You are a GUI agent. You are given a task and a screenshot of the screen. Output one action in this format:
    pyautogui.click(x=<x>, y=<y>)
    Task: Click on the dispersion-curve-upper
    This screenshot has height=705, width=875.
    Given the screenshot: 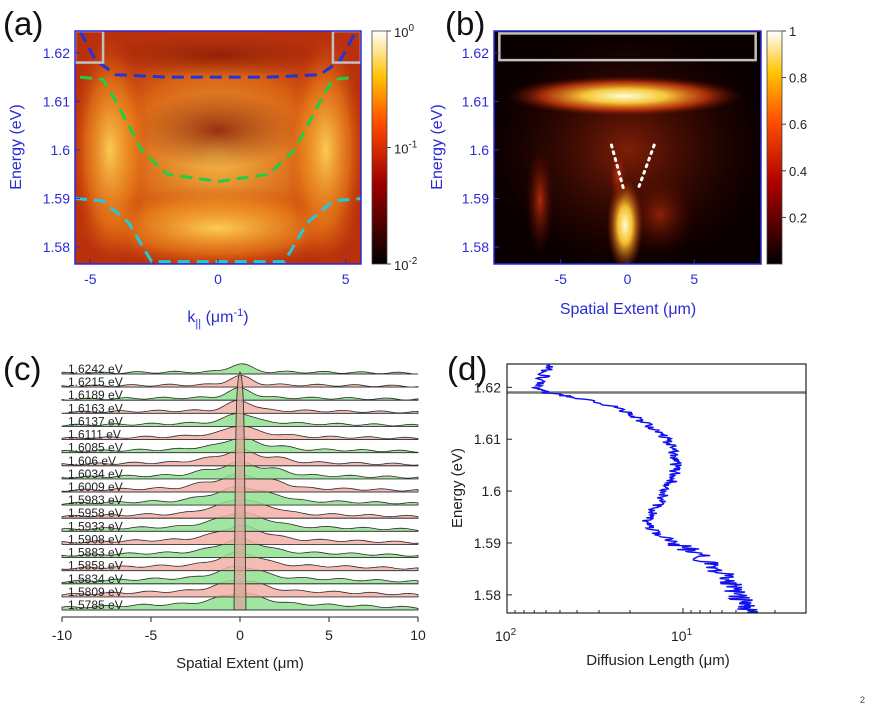 What is the action you would take?
    pyautogui.click(x=218, y=55)
    